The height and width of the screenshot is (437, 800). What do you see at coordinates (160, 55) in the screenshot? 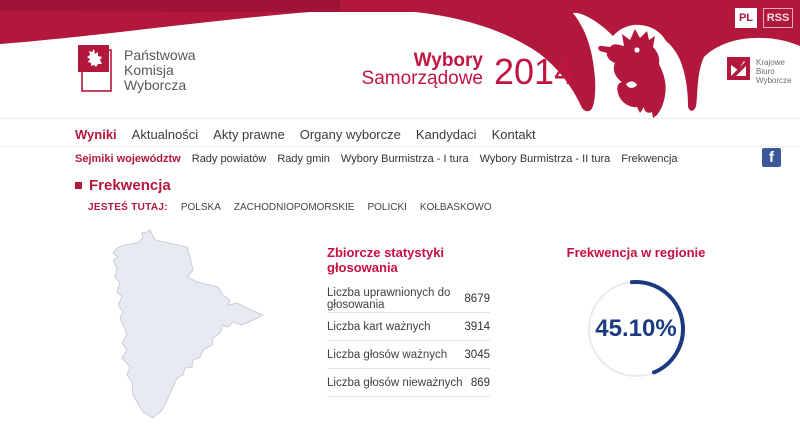
I see `pkw-logo-line1: Państwowa` at bounding box center [160, 55].